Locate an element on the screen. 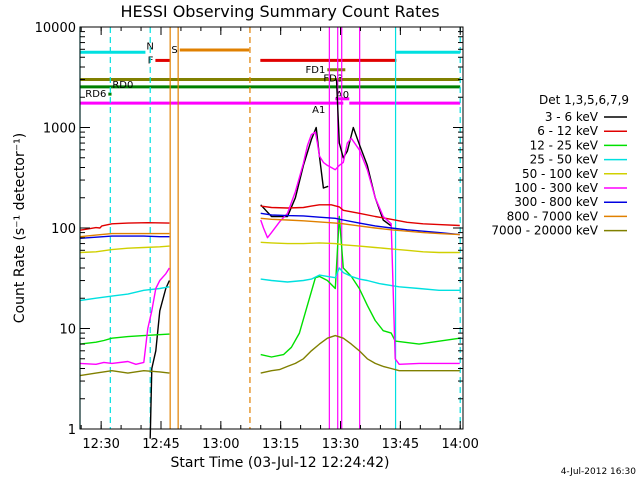 Image resolution: width=640 pixels, height=480 pixels. y-tick-label: 10000 is located at coordinates (55, 28).